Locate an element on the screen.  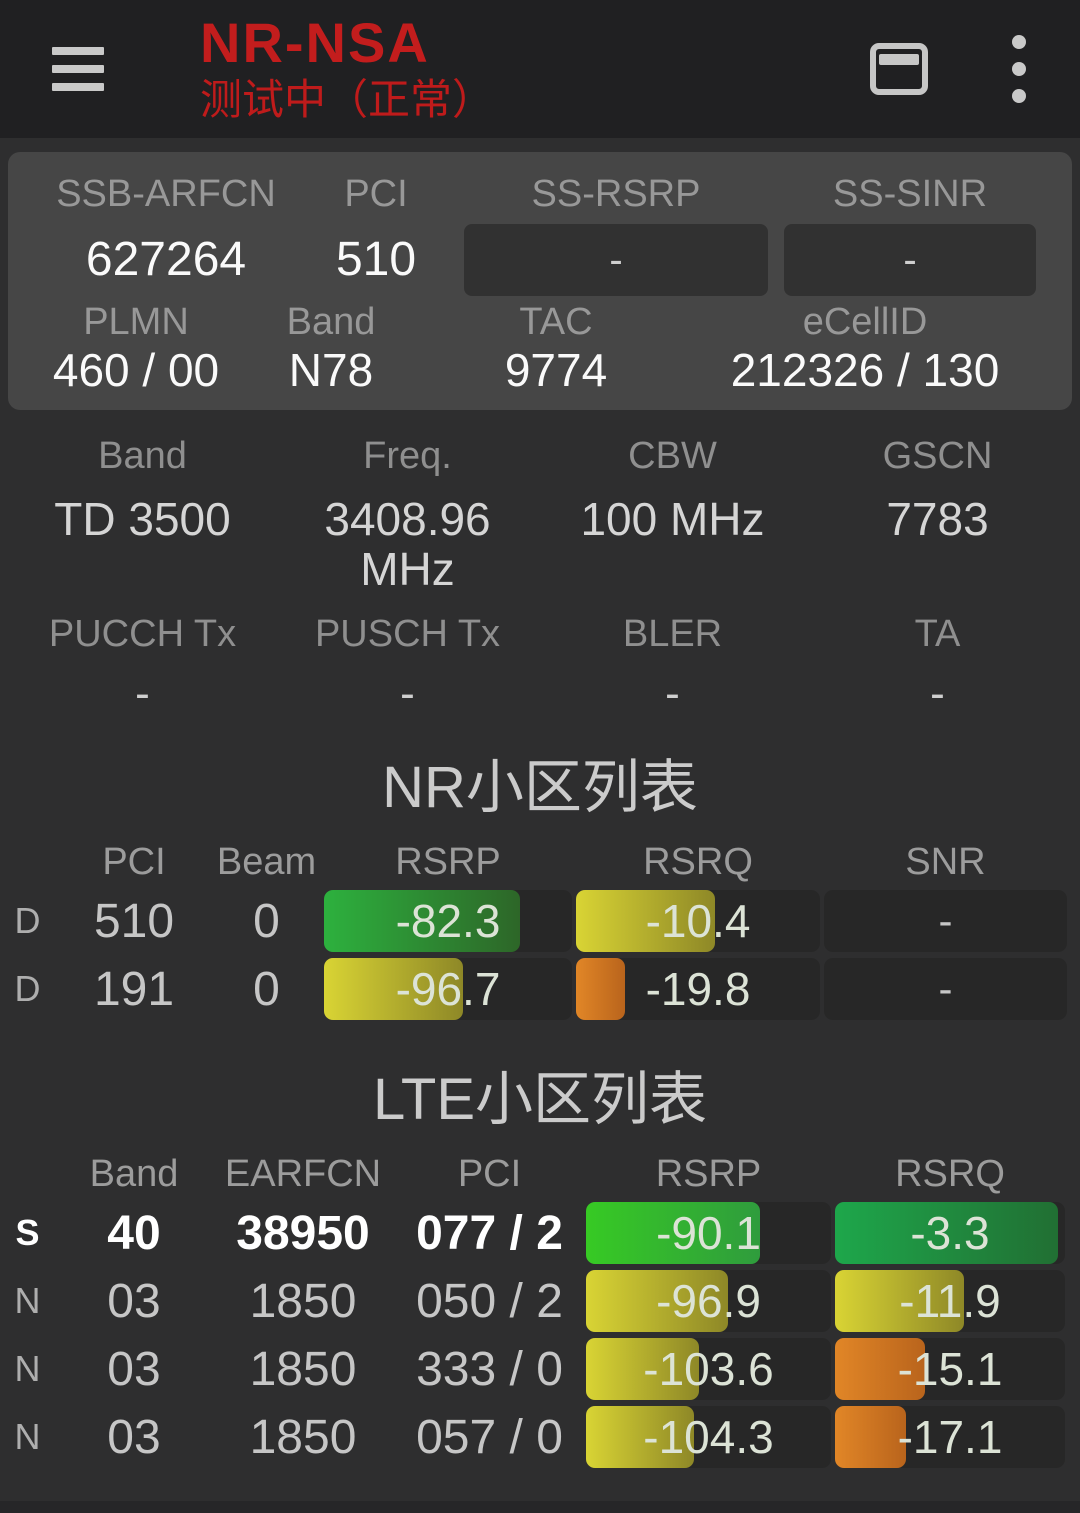
field-label: CBW is located at coordinates (672, 456).